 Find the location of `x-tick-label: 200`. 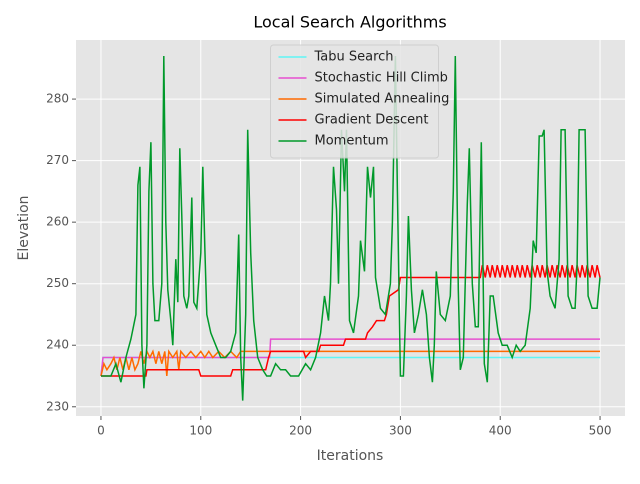

x-tick-label: 200 is located at coordinates (300, 431).